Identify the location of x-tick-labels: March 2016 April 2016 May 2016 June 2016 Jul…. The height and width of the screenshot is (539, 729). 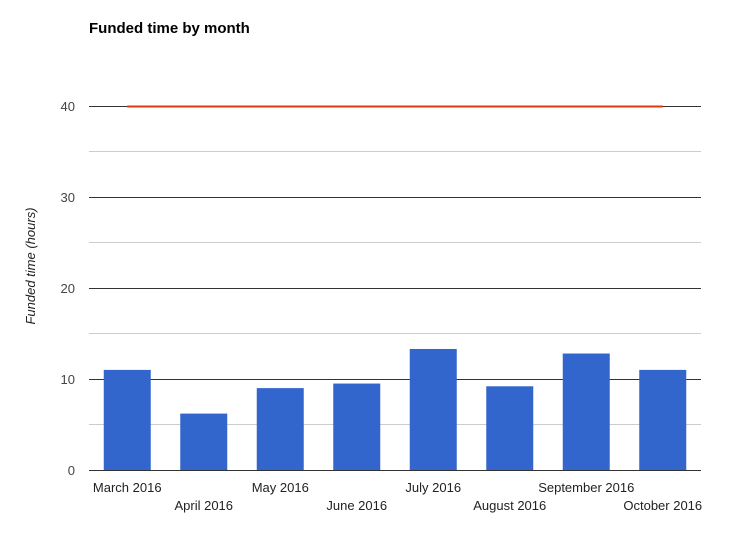
(397, 496).